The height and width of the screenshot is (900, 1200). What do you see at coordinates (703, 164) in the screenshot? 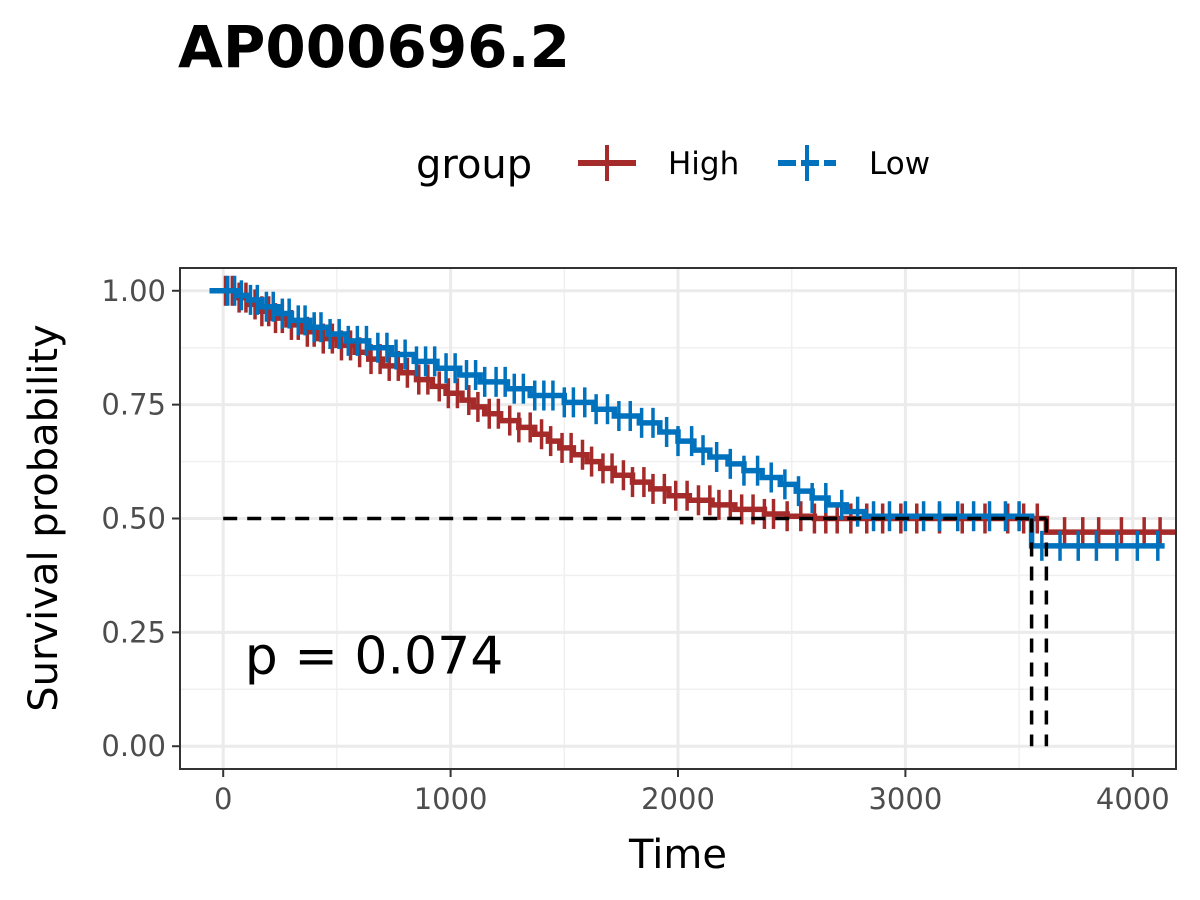
I see `legend-label-high: High` at bounding box center [703, 164].